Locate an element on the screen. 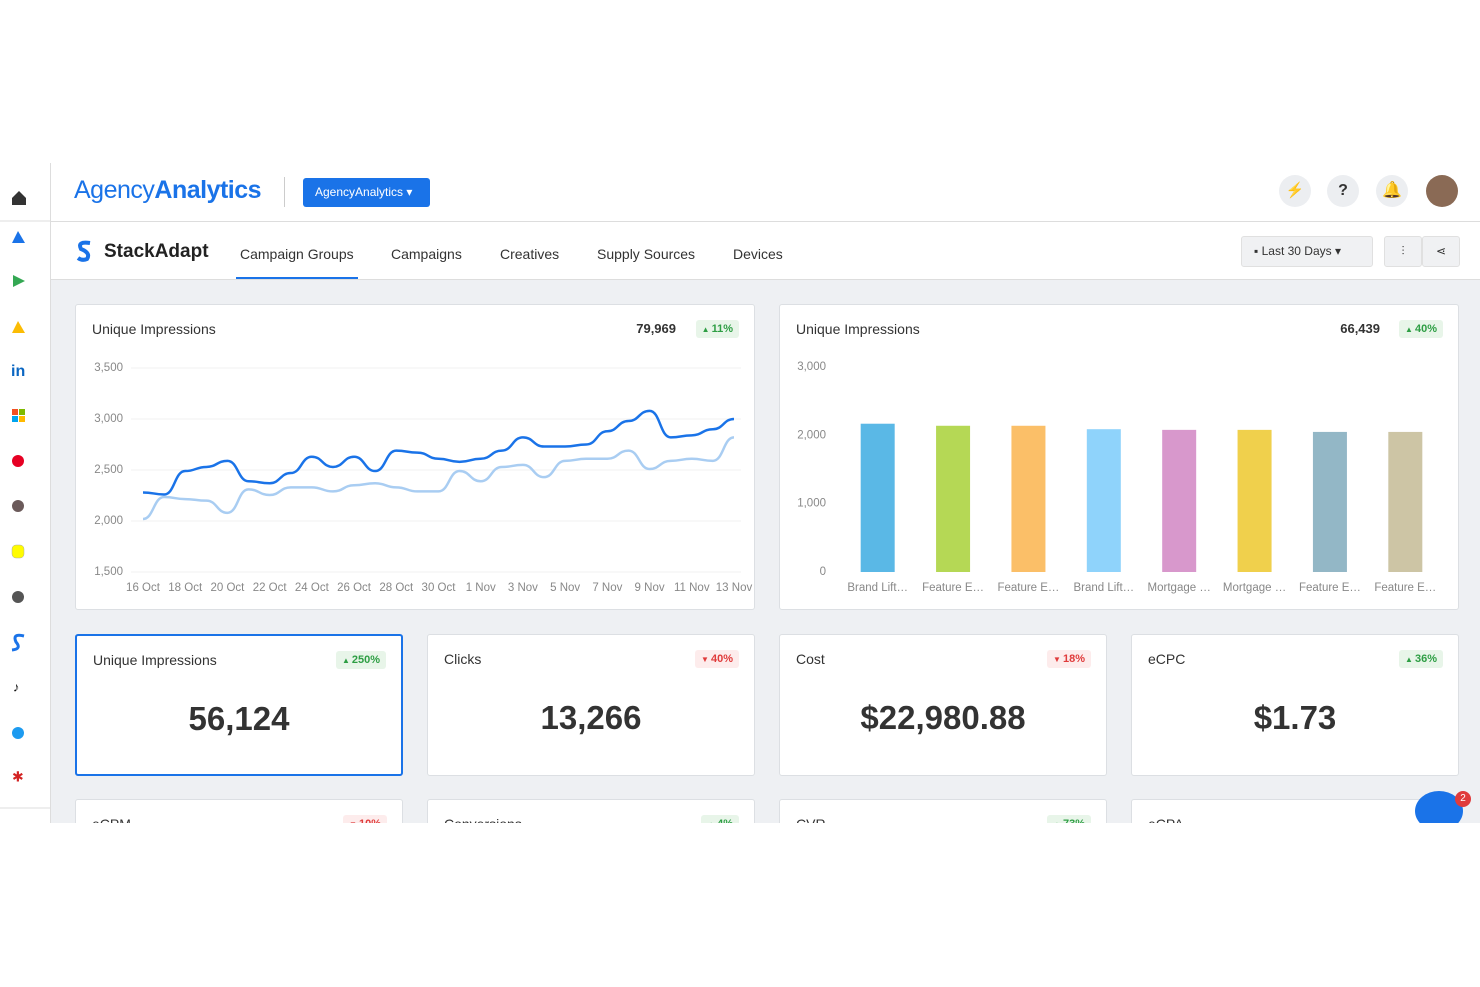 The height and width of the screenshot is (987, 1480). stat-value: 56,124 is located at coordinates (239, 718).